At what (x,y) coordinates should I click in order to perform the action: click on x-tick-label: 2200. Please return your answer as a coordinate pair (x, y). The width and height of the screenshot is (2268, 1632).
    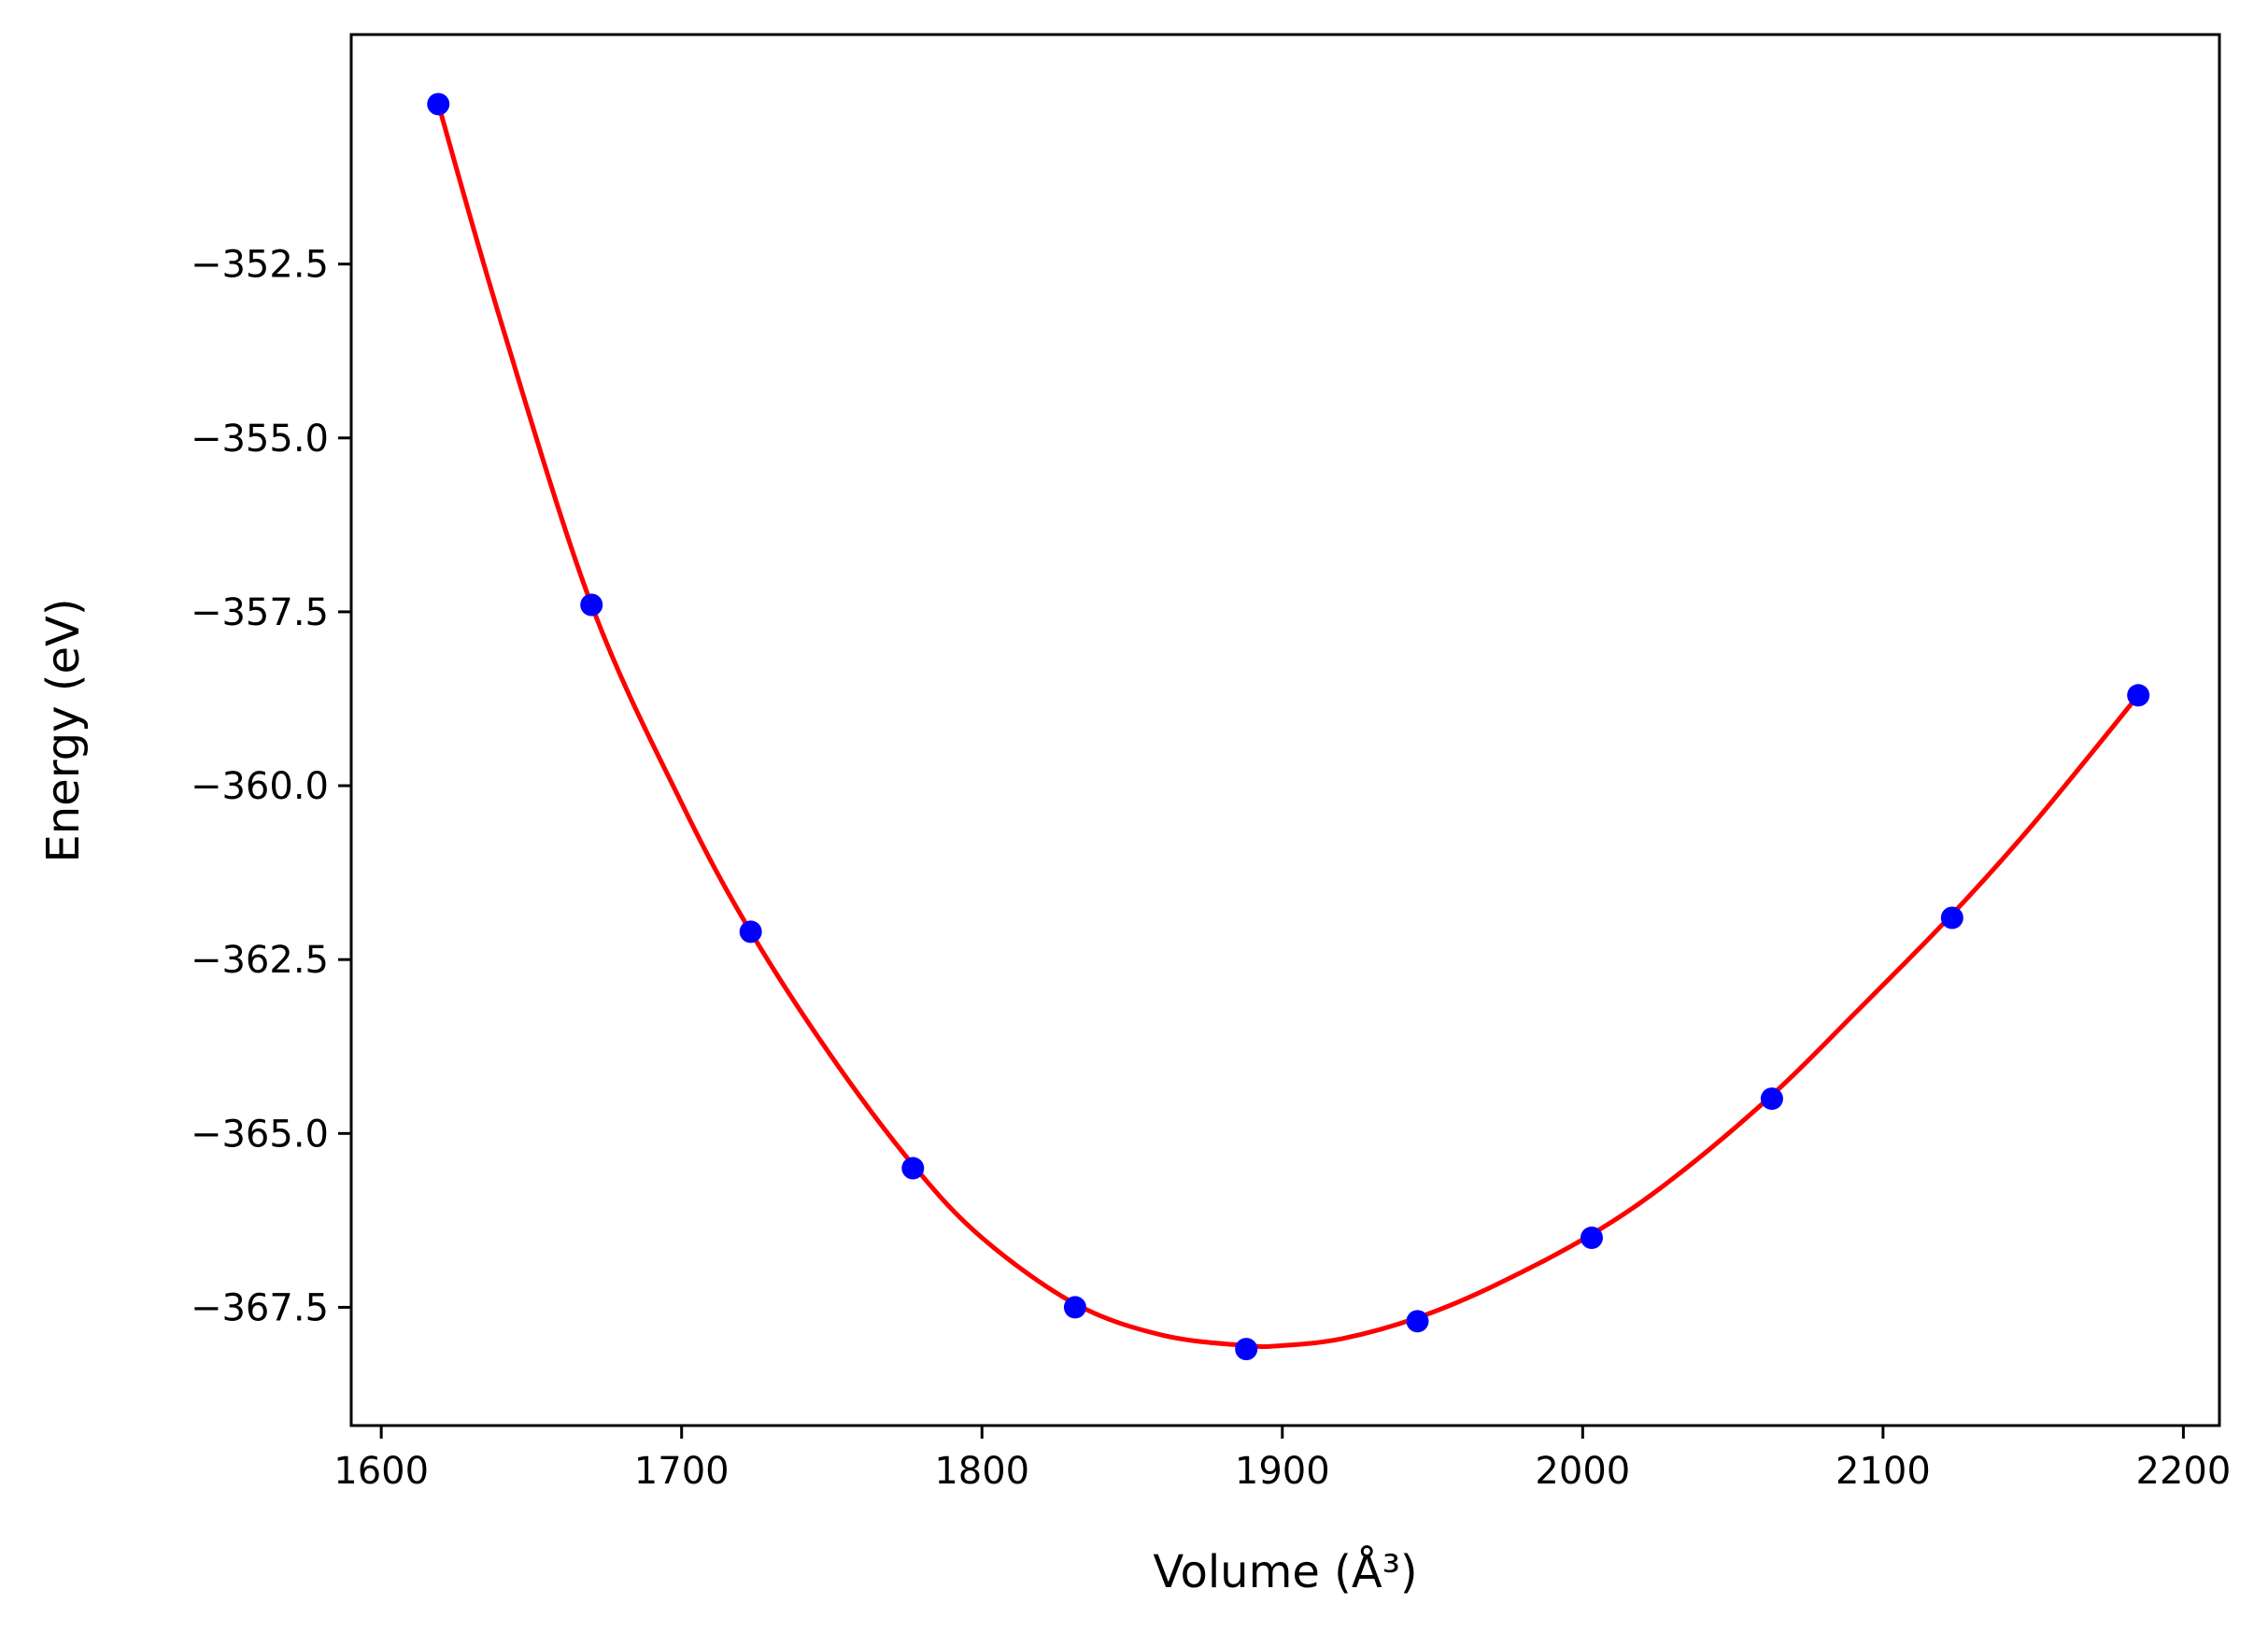
    Looking at the image, I should click on (2184, 1472).